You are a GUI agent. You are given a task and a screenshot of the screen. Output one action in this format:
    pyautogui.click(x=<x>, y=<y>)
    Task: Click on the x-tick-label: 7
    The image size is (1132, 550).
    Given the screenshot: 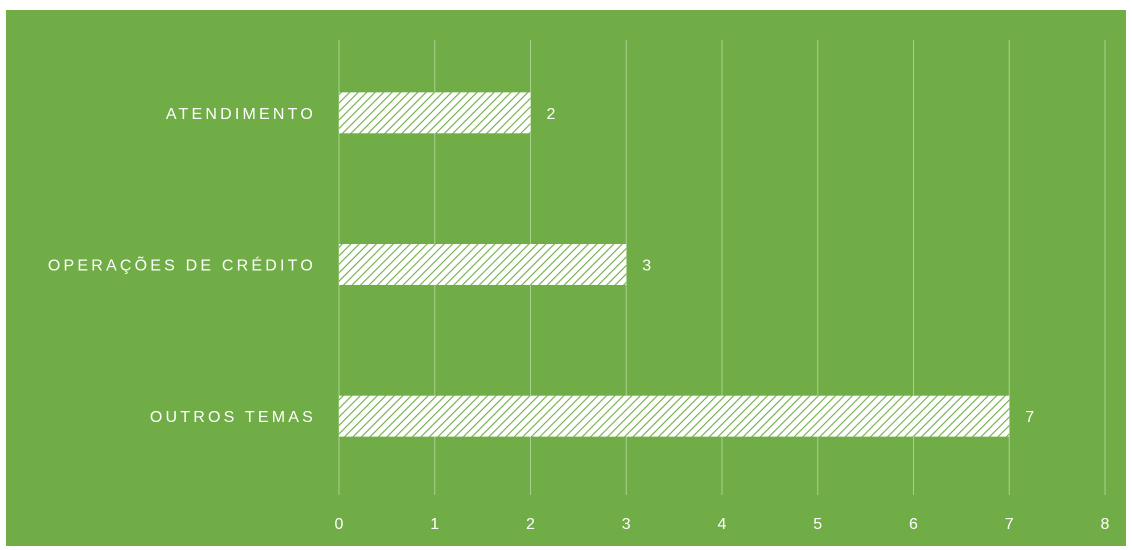 What is the action you would take?
    pyautogui.click(x=1009, y=524)
    